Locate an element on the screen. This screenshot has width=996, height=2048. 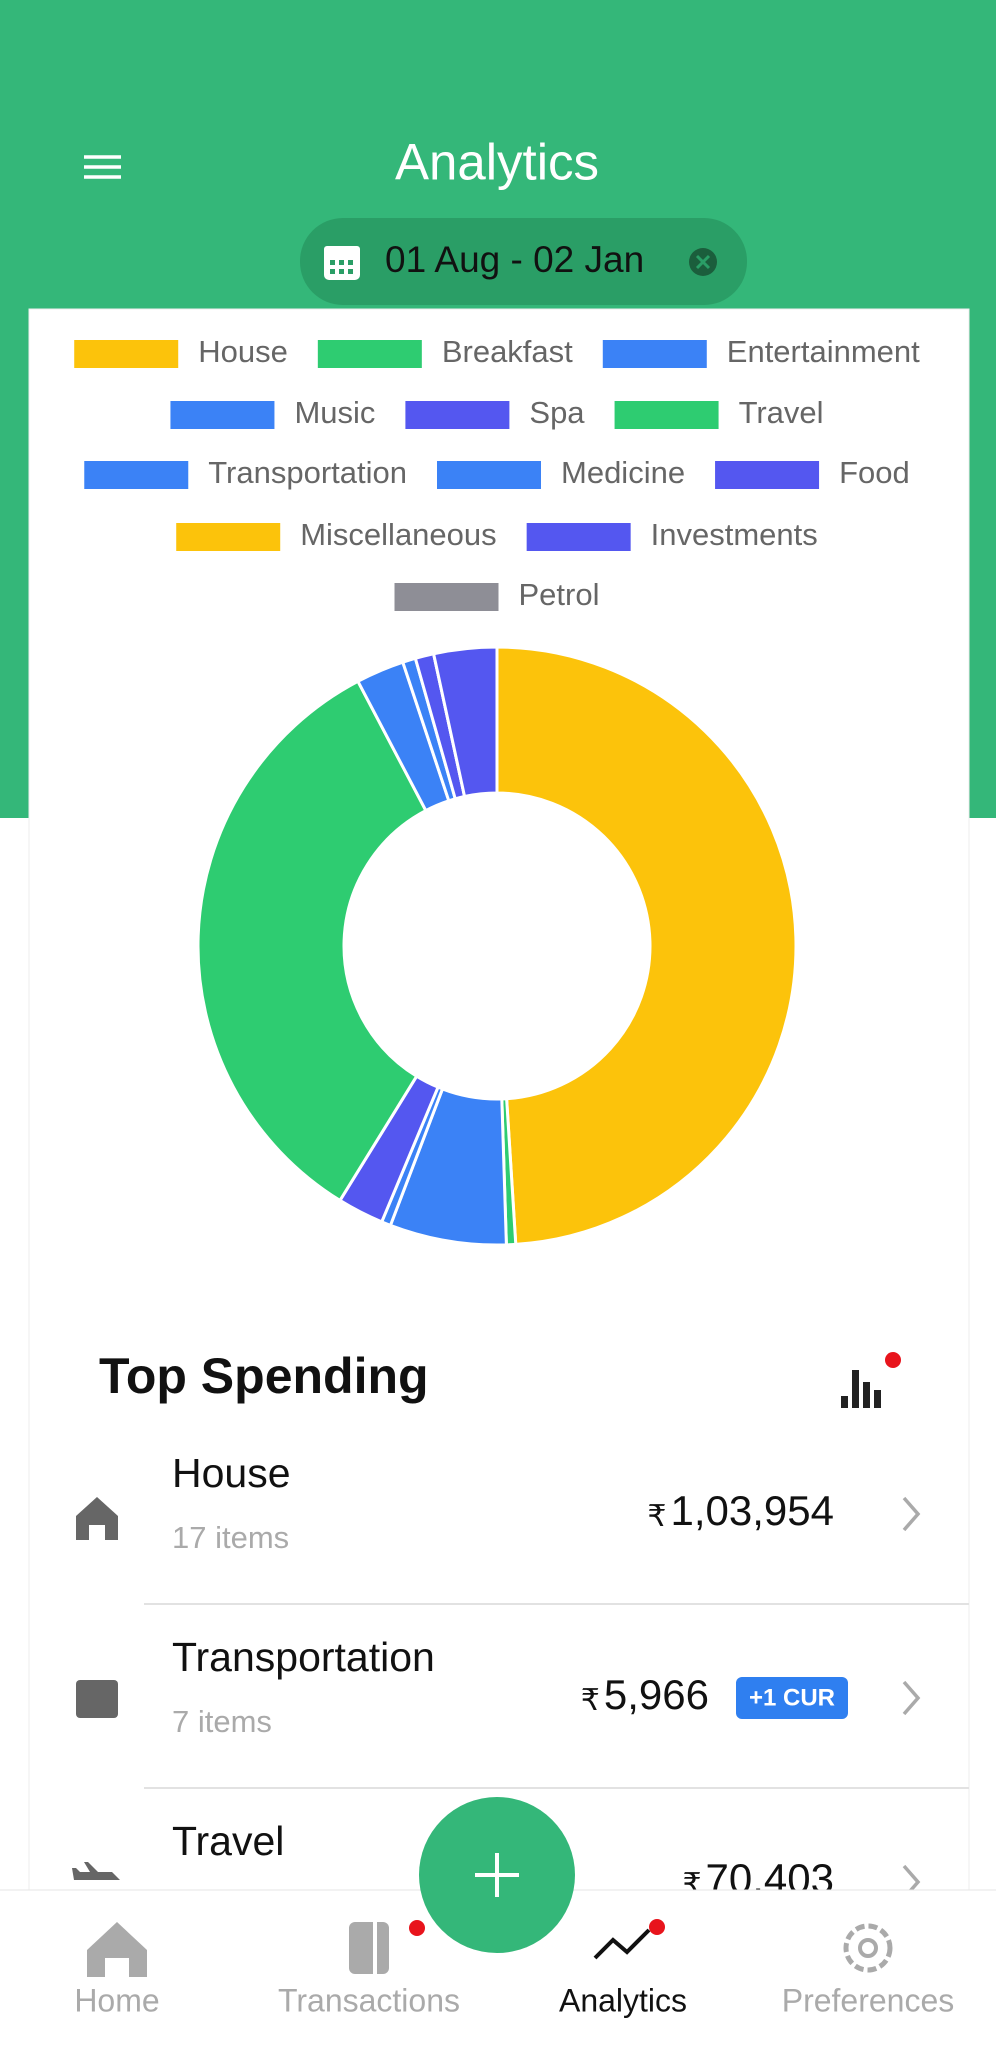
date-pill is located at coordinates (523, 261).